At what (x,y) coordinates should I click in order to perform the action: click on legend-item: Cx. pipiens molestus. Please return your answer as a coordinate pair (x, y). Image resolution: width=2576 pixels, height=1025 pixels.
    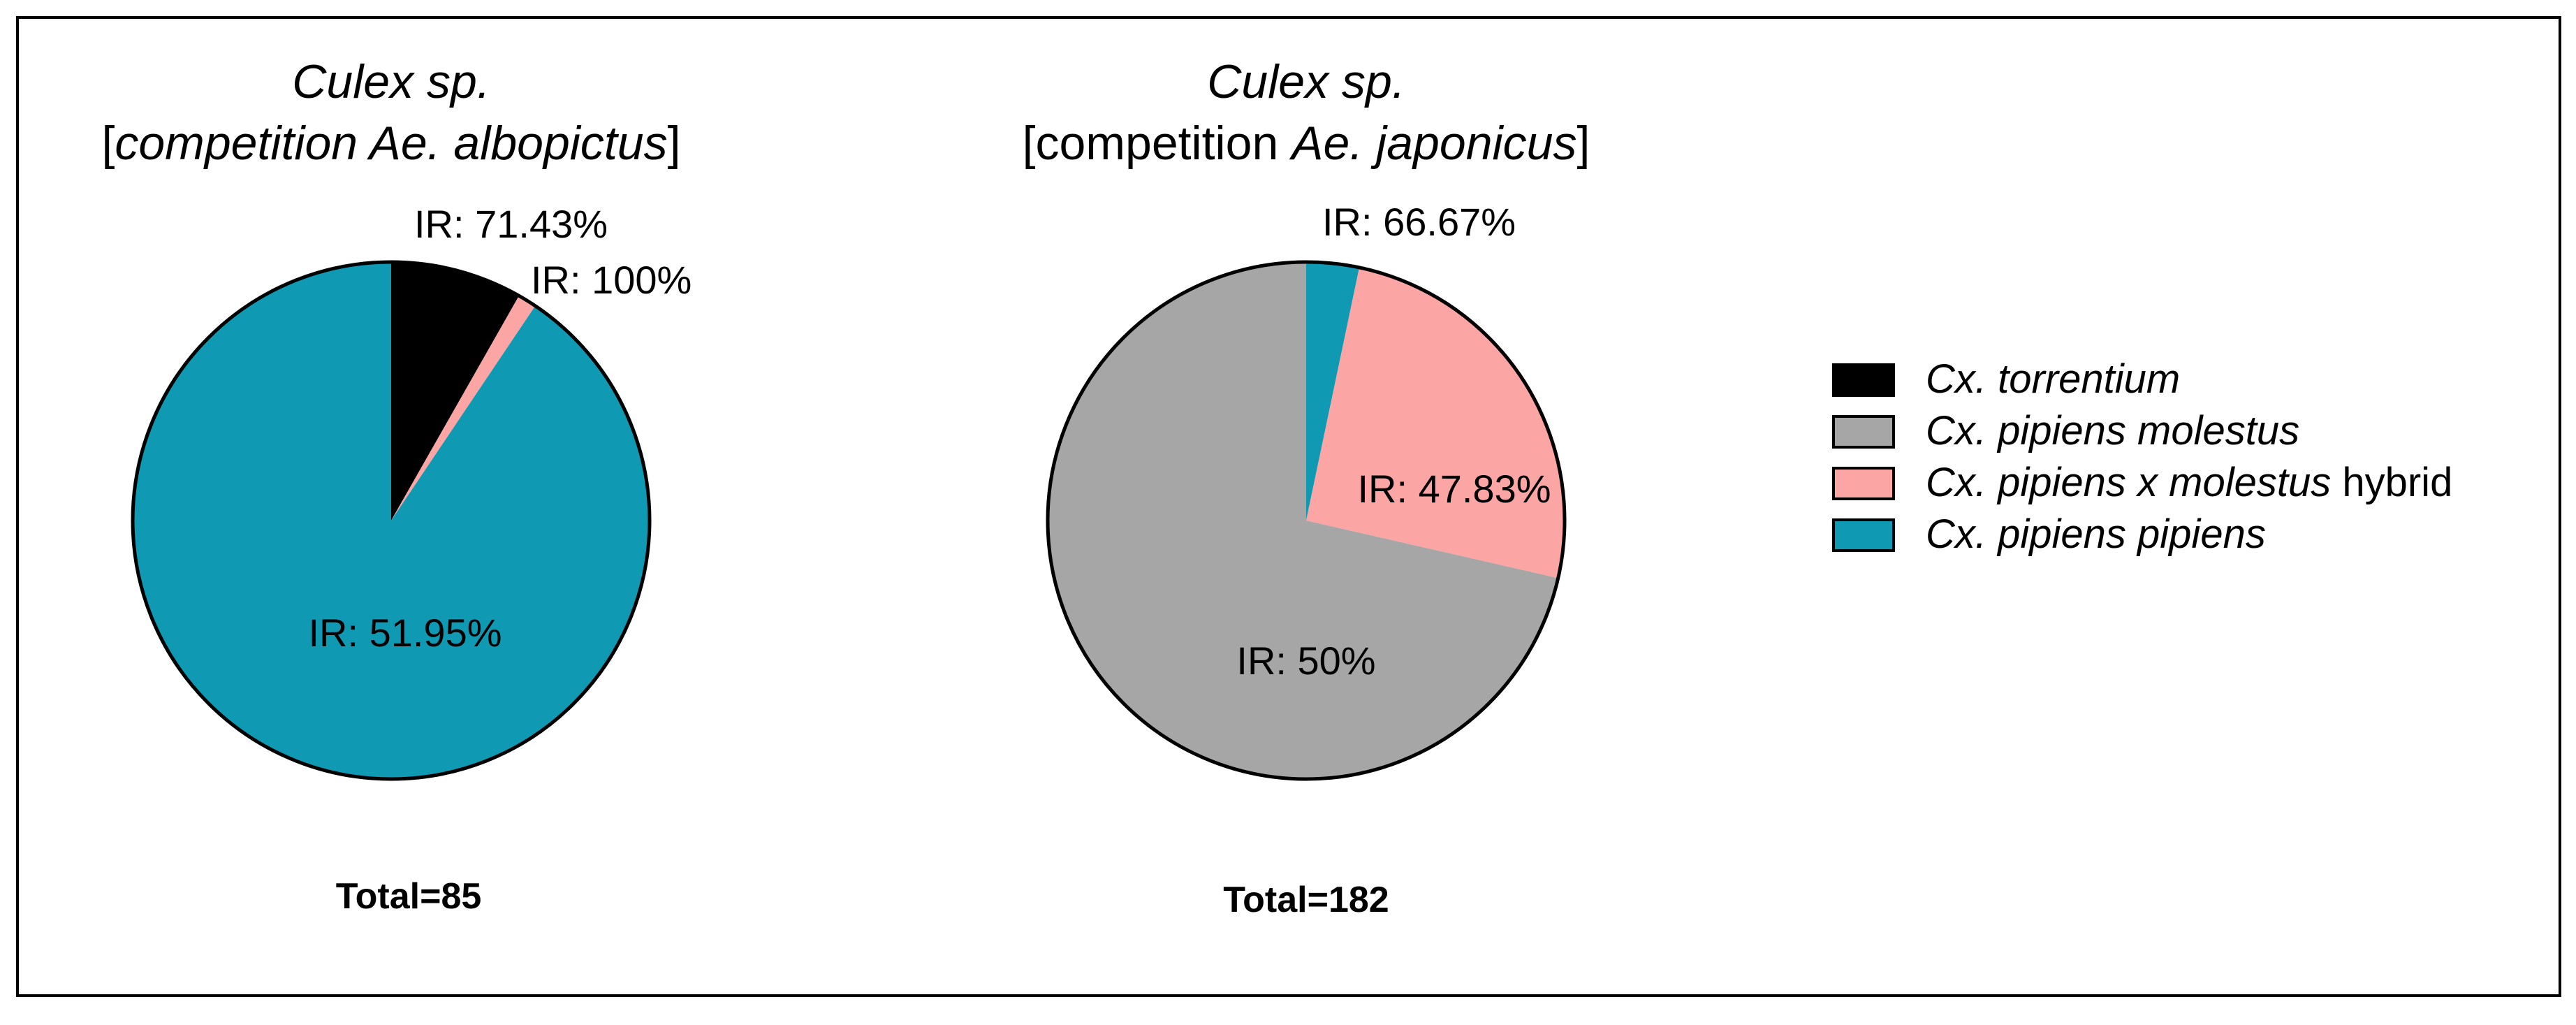
    Looking at the image, I should click on (2065, 430).